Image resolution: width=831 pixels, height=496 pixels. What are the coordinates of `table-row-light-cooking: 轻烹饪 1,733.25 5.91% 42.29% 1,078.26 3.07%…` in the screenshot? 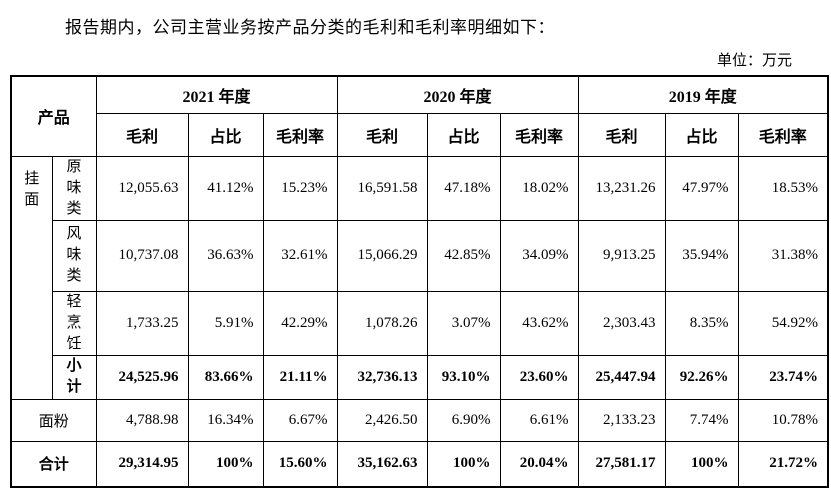 It's located at (420, 323).